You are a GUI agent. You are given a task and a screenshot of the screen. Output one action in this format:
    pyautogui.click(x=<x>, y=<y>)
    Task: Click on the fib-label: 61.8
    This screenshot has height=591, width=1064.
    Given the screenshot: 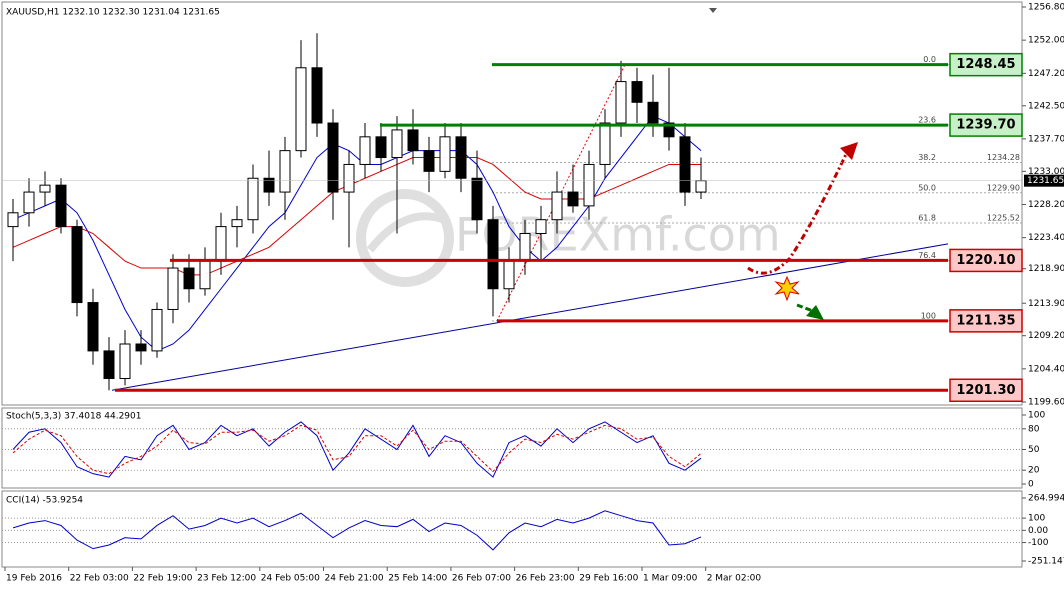 What is the action you would take?
    pyautogui.click(x=927, y=218)
    